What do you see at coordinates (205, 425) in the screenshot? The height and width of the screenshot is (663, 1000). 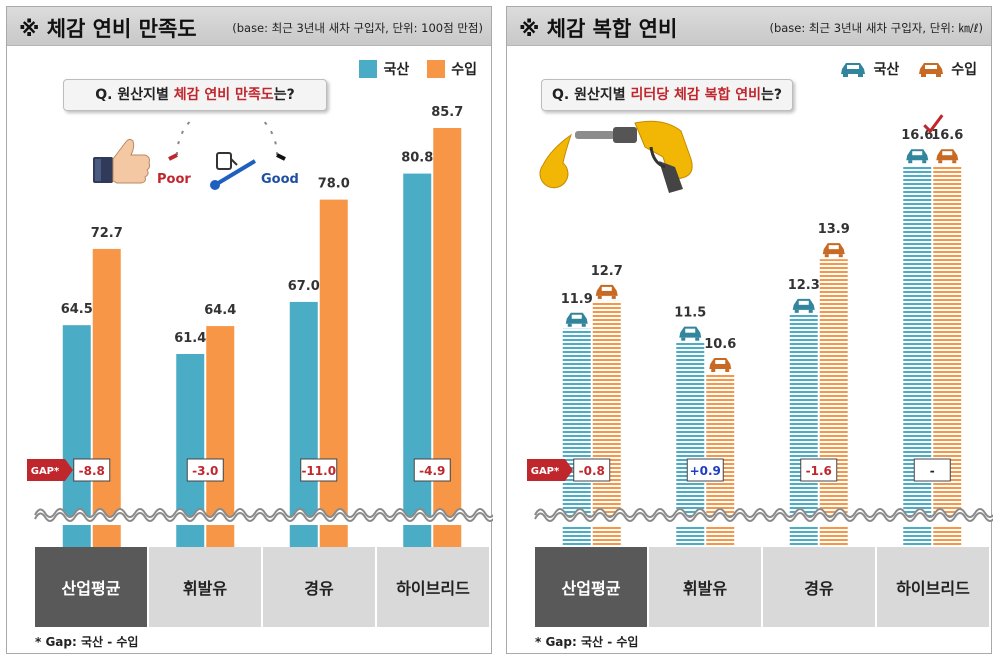 I see `category-group: 61.4 64.4 -3.0` at bounding box center [205, 425].